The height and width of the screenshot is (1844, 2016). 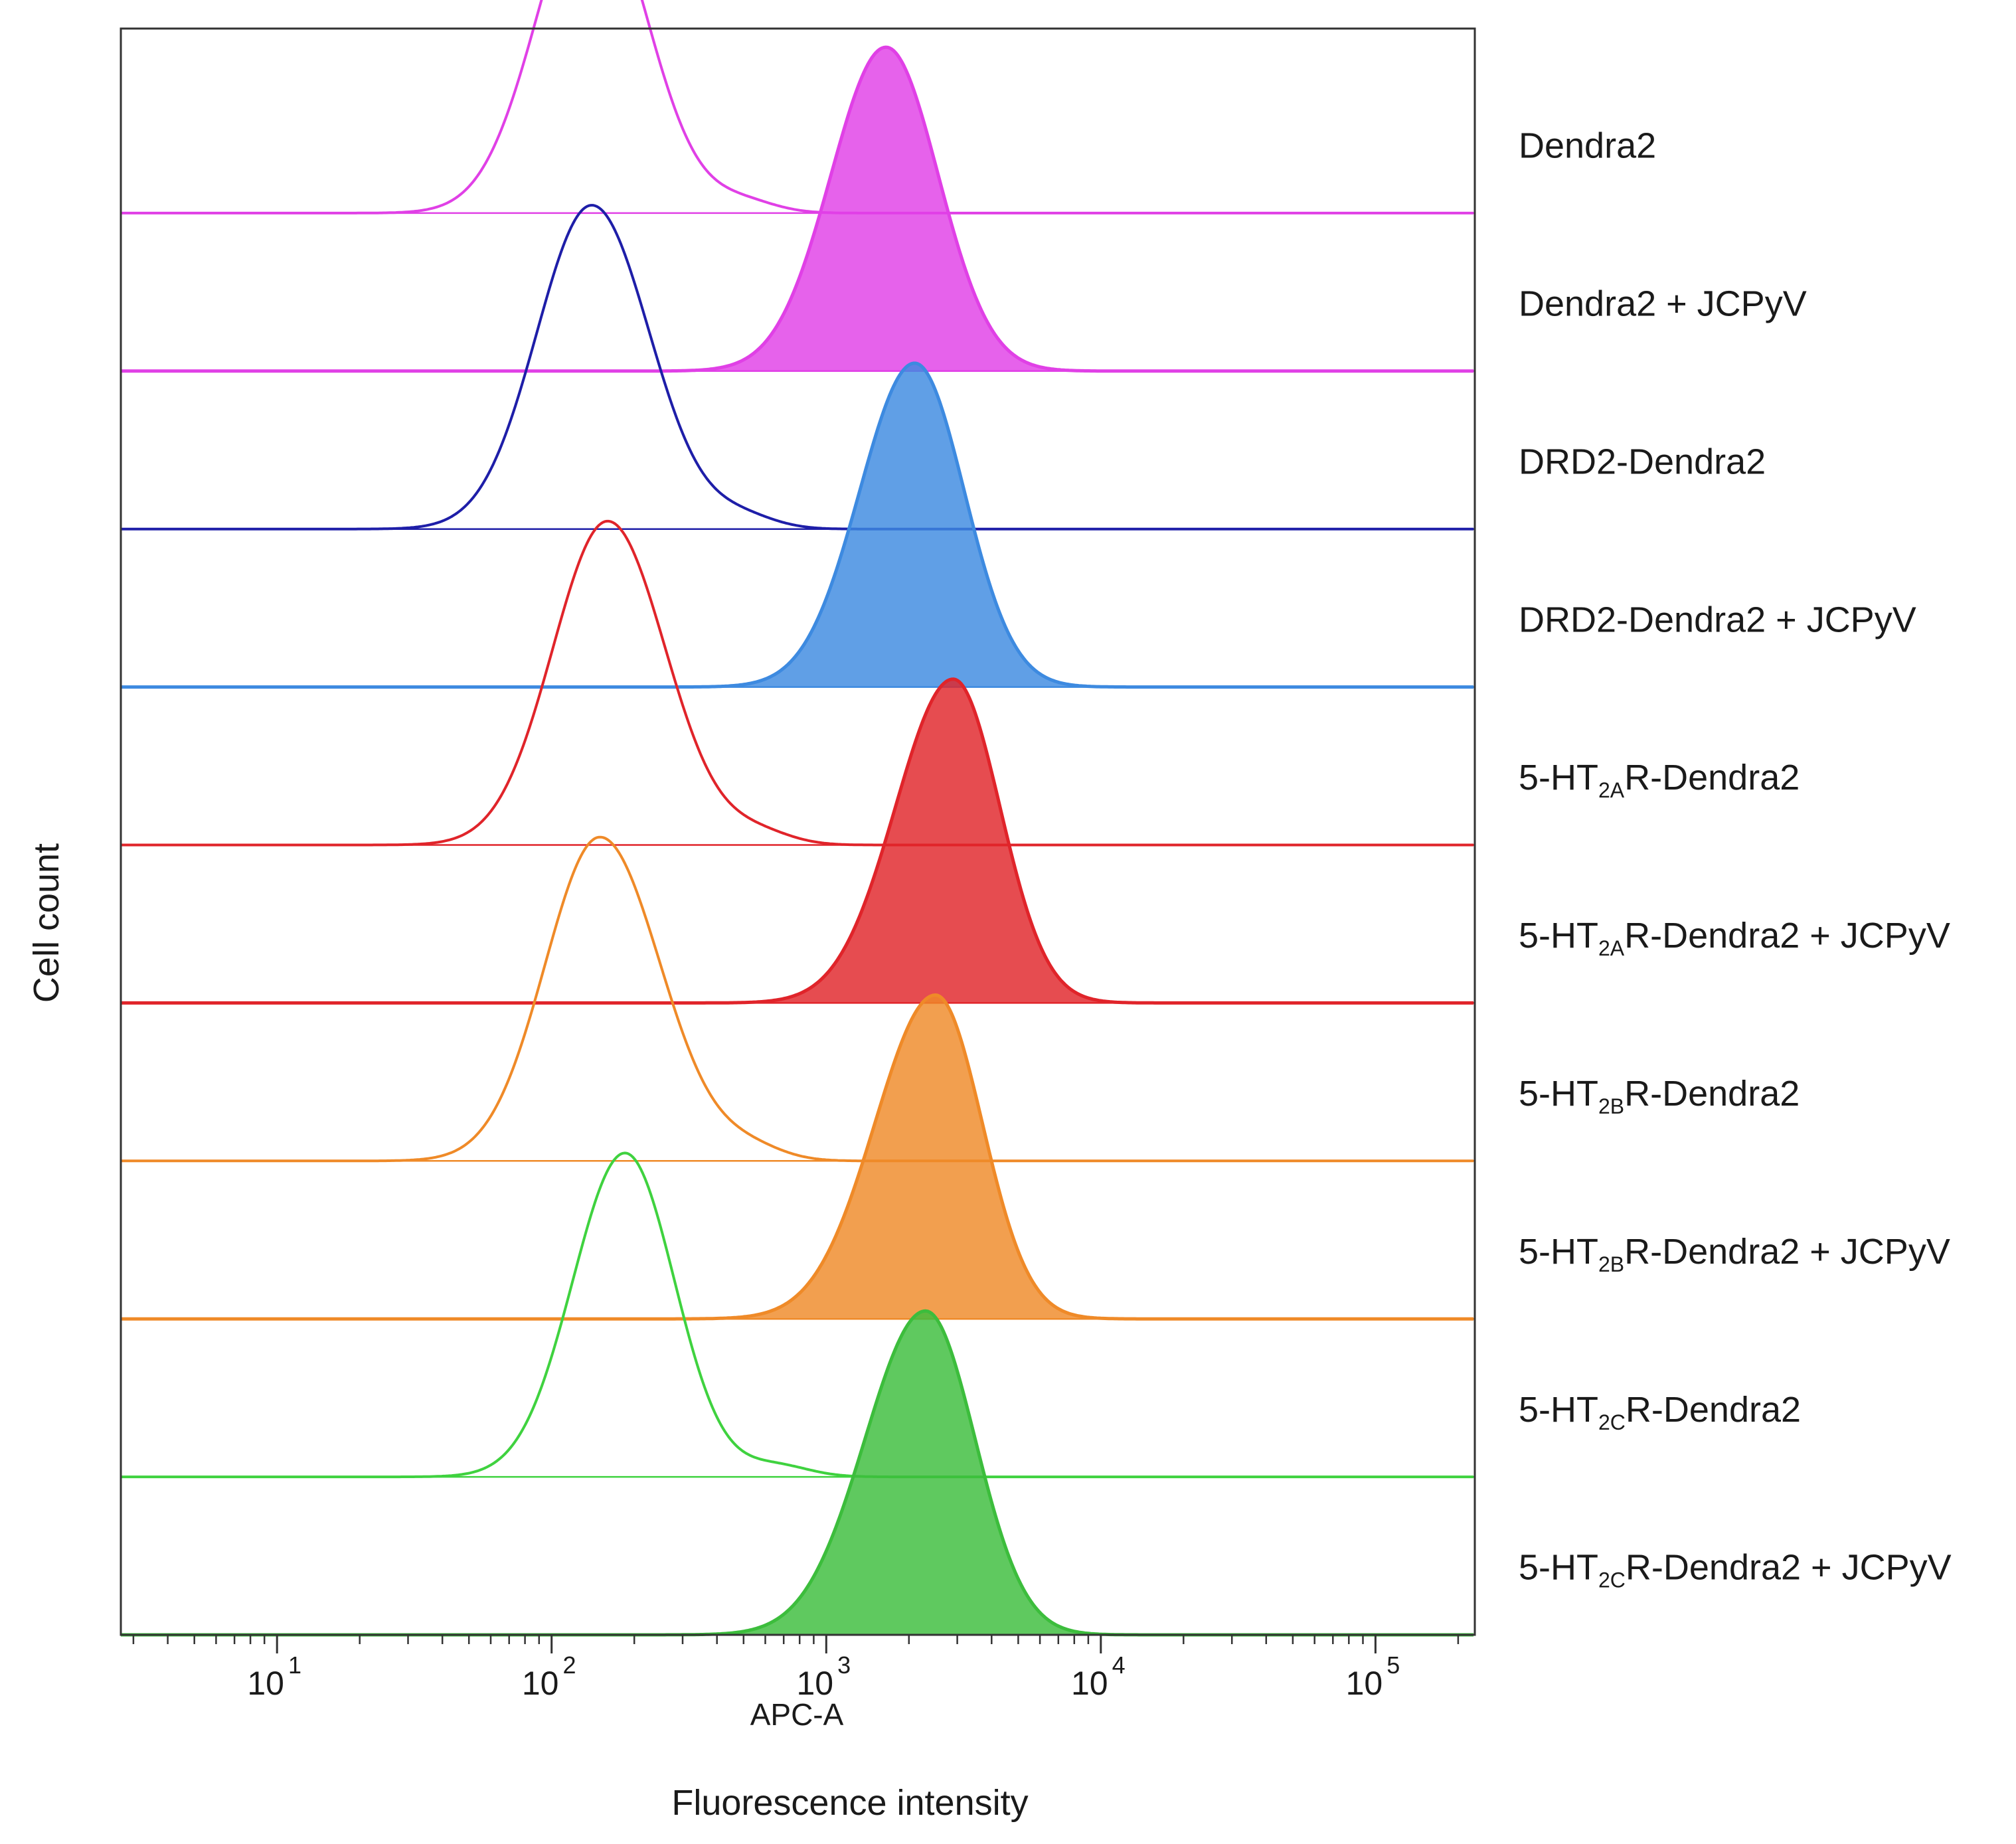 I want to click on histogram-curve-dendra2-jcpyv, so click(x=797, y=209).